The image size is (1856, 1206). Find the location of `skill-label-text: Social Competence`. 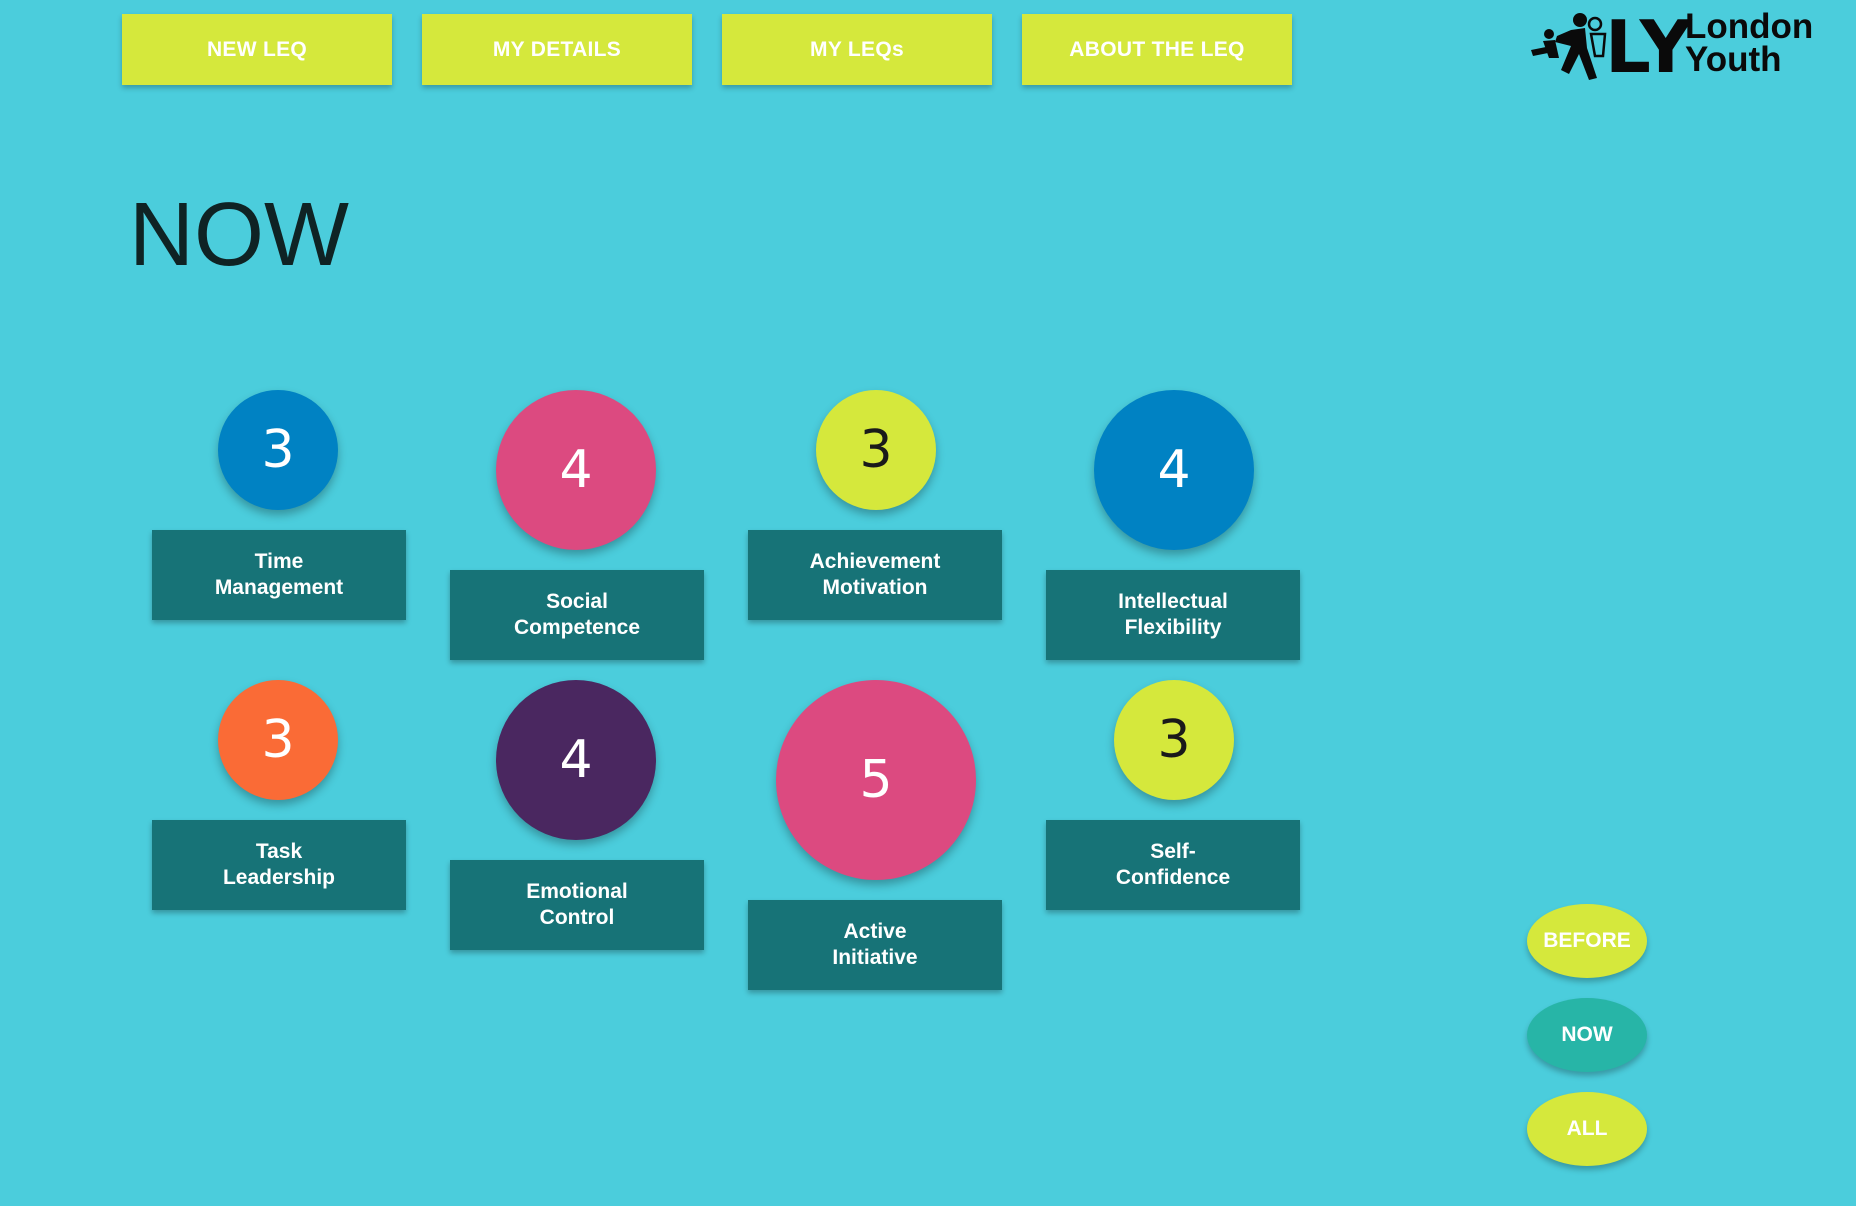

skill-label-text: Social Competence is located at coordinates (577, 614).